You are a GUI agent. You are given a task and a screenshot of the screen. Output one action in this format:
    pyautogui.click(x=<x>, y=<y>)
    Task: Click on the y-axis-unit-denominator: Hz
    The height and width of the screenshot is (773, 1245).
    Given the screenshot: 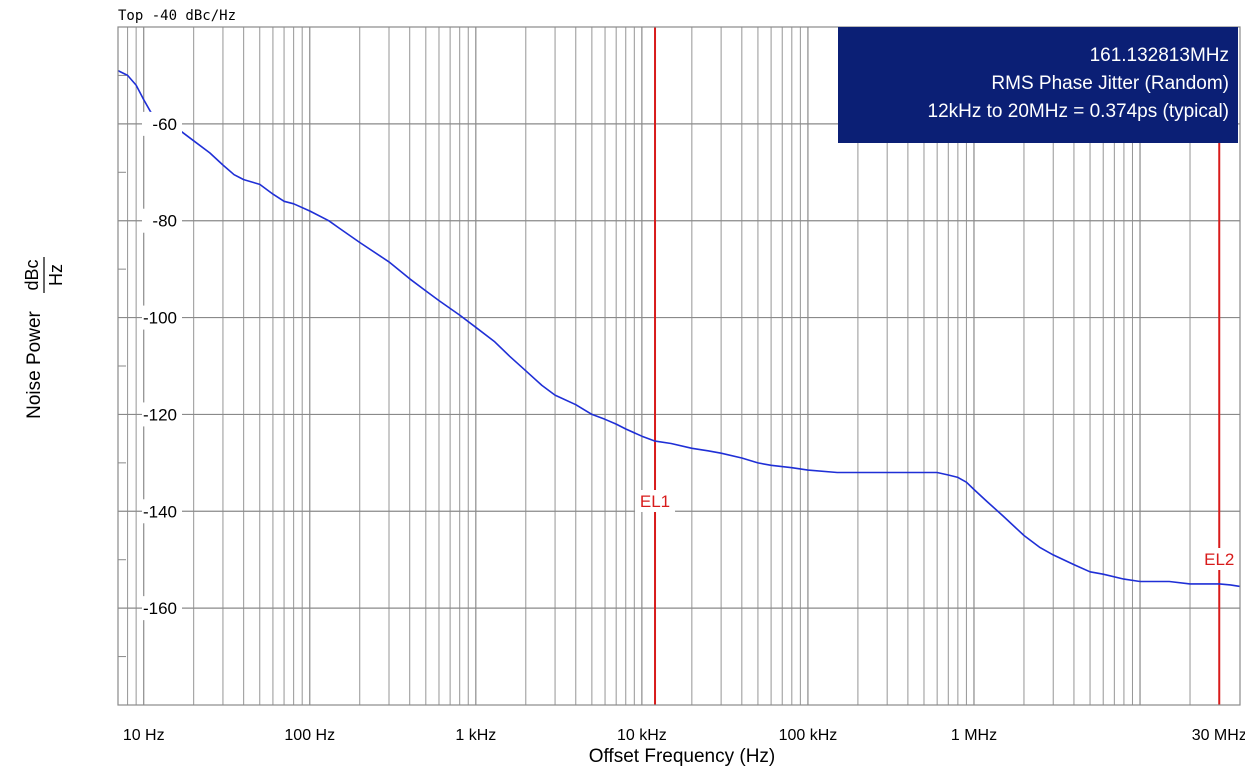 What is the action you would take?
    pyautogui.click(x=56, y=275)
    